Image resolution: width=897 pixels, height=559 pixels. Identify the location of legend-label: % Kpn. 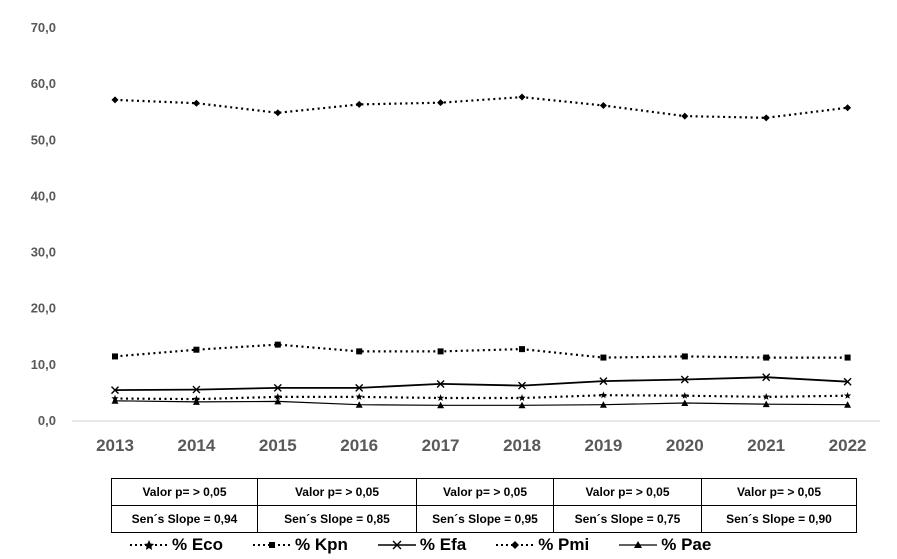
(321, 544).